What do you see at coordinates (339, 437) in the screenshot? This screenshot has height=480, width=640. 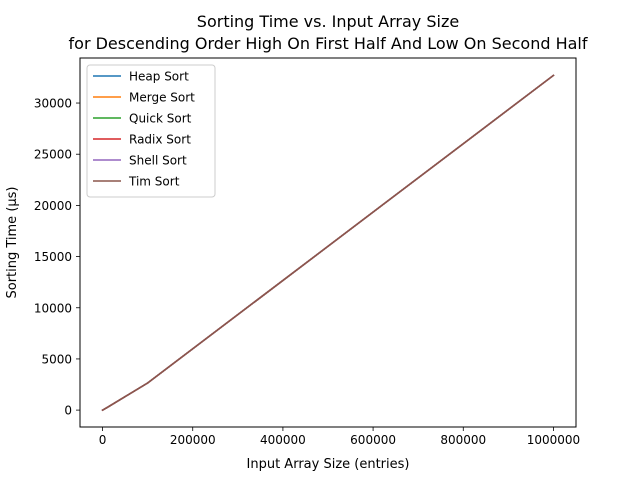 I see `x-axis: 0 200000 400000 600000 800000 1000000` at bounding box center [339, 437].